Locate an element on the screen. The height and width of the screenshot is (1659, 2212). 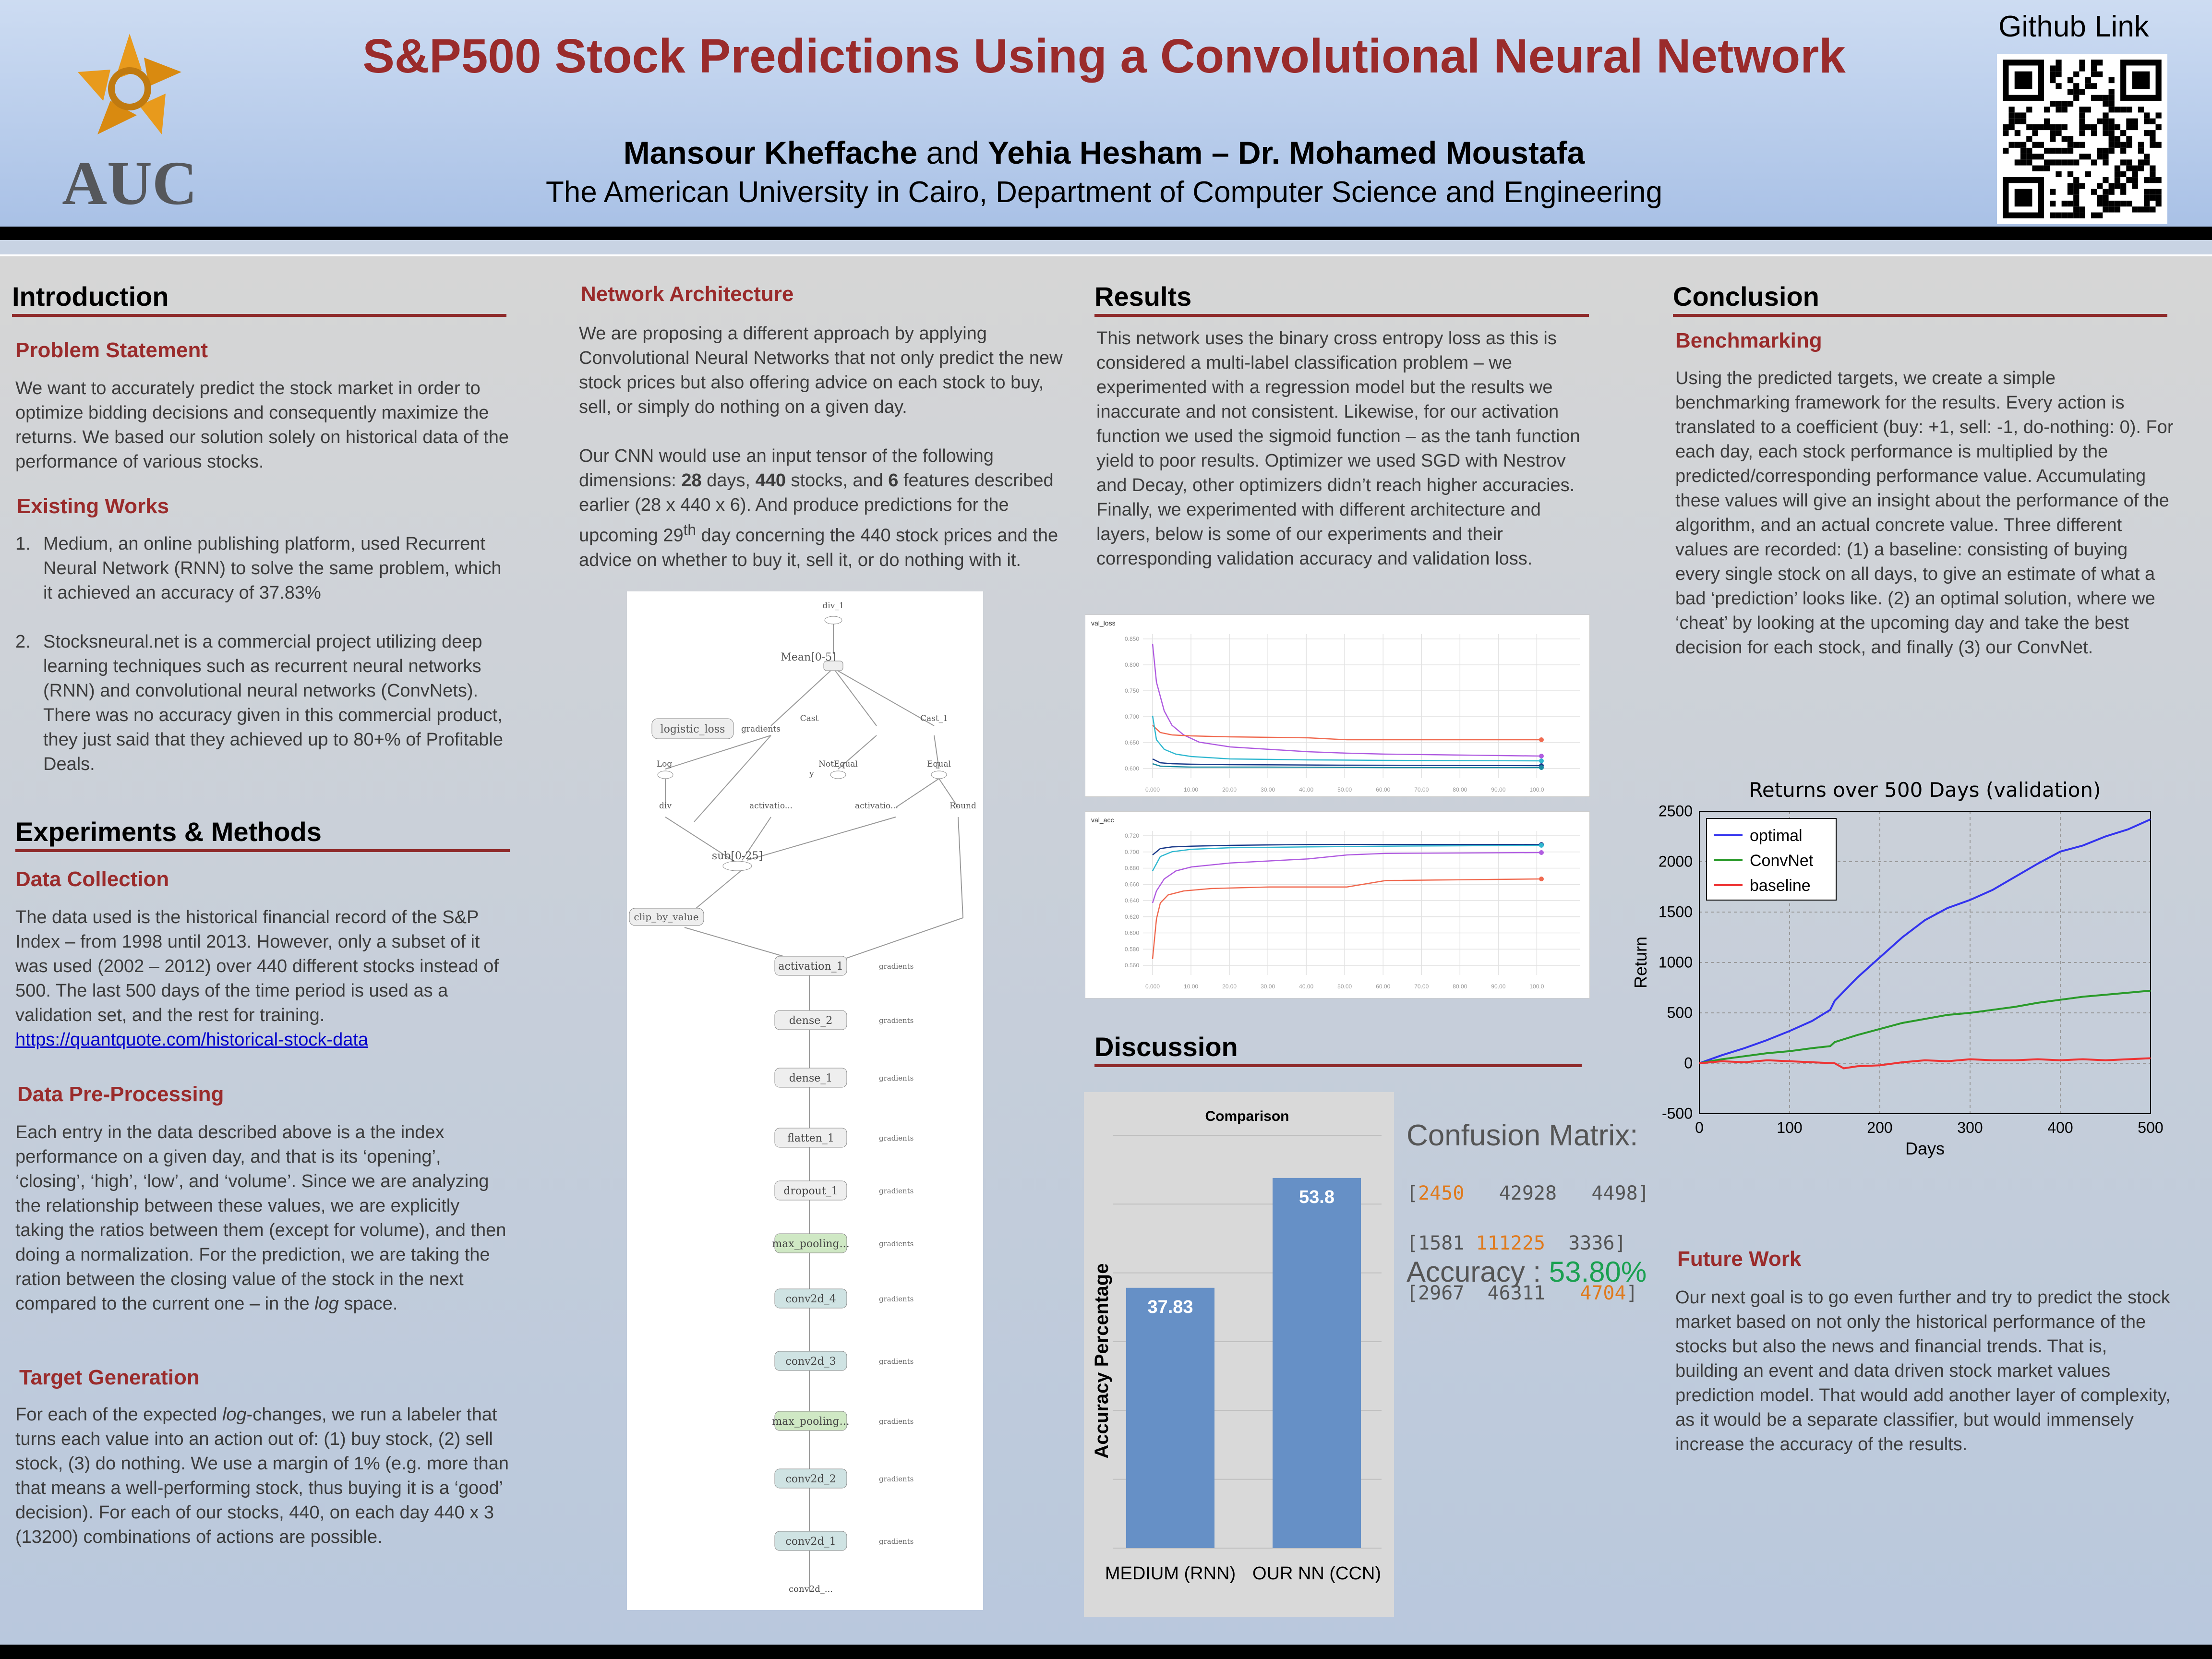
node-label-gradients: gradients is located at coordinates (761, 729).